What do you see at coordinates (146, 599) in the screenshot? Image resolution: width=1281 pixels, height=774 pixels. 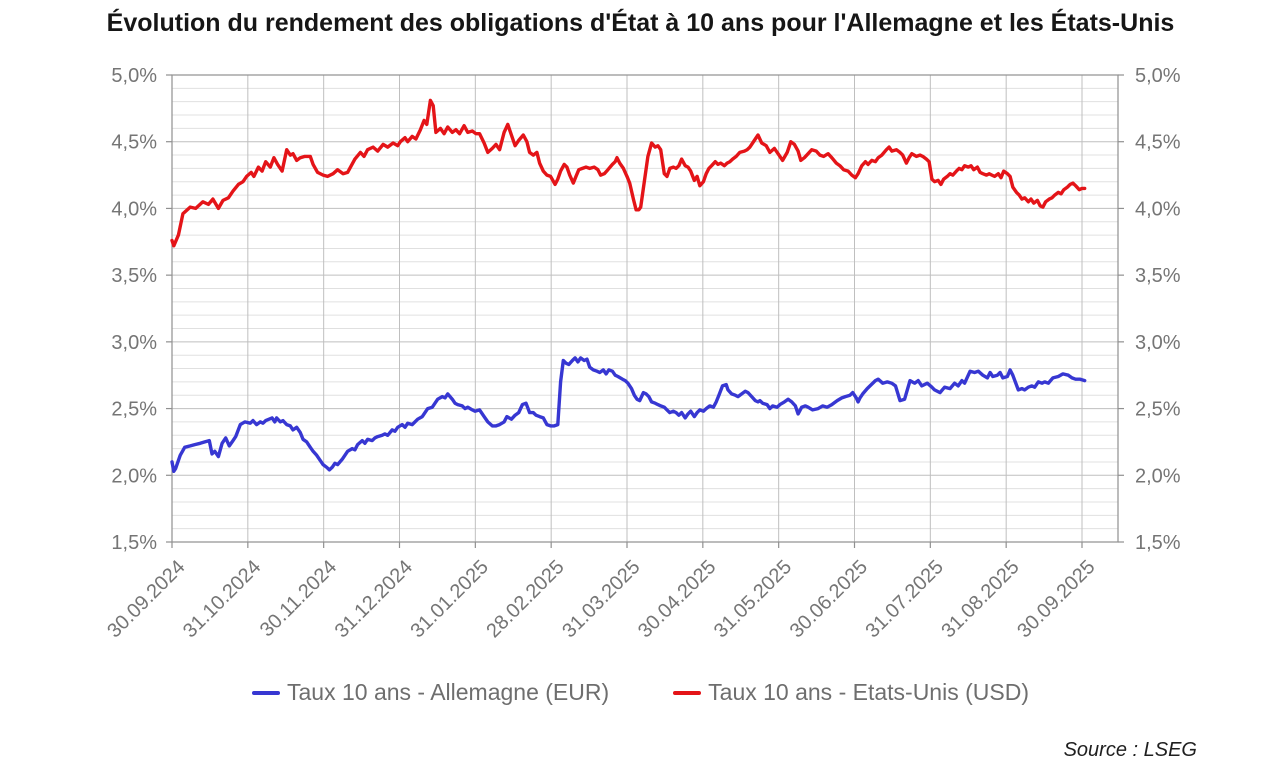 I see `x-axis-label: 30.09.2024` at bounding box center [146, 599].